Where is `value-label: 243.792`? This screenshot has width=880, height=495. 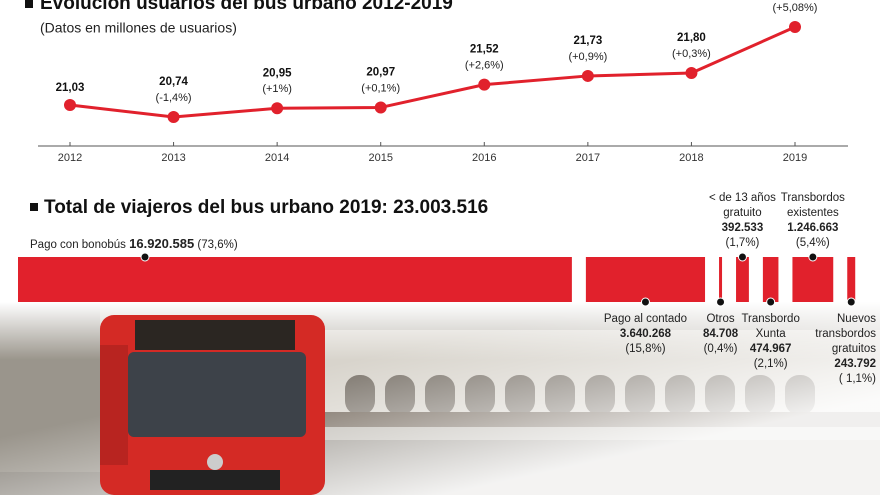 value-label: 243.792 is located at coordinates (855, 364).